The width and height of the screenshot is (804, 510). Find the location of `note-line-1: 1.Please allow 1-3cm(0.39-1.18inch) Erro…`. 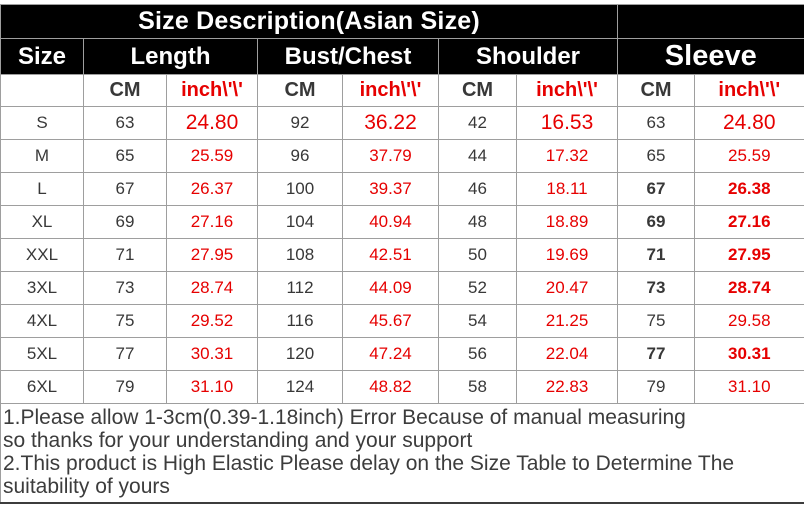

note-line-1: 1.Please allow 1-3cm(0.39-1.18inch) Erro… is located at coordinates (344, 417).